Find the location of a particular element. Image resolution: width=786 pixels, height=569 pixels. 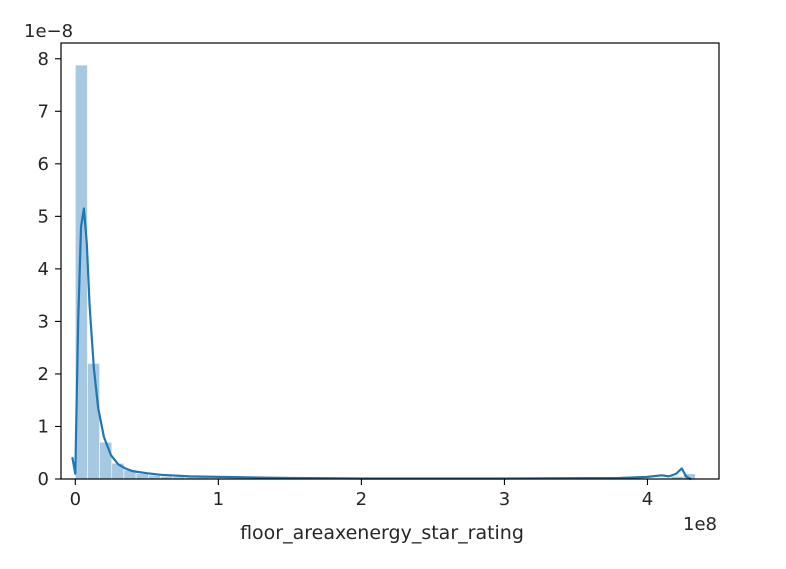

y-tick-label: 0 is located at coordinates (43, 479).